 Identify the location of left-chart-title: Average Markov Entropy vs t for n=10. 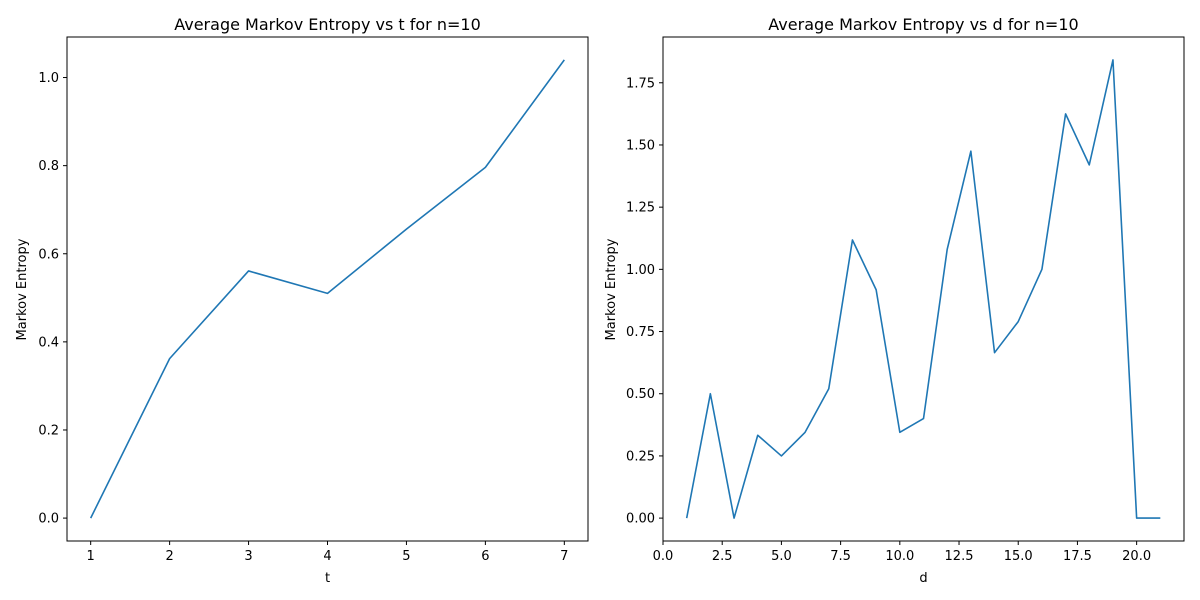
(327, 24).